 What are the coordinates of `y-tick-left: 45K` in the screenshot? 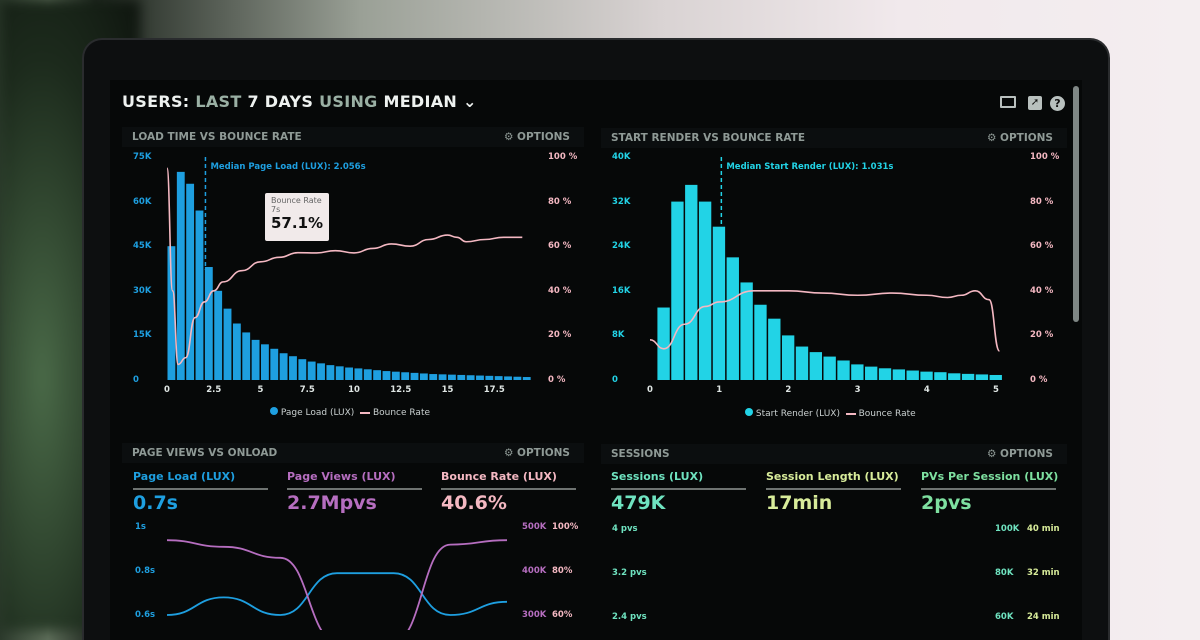 It's located at (142, 246).